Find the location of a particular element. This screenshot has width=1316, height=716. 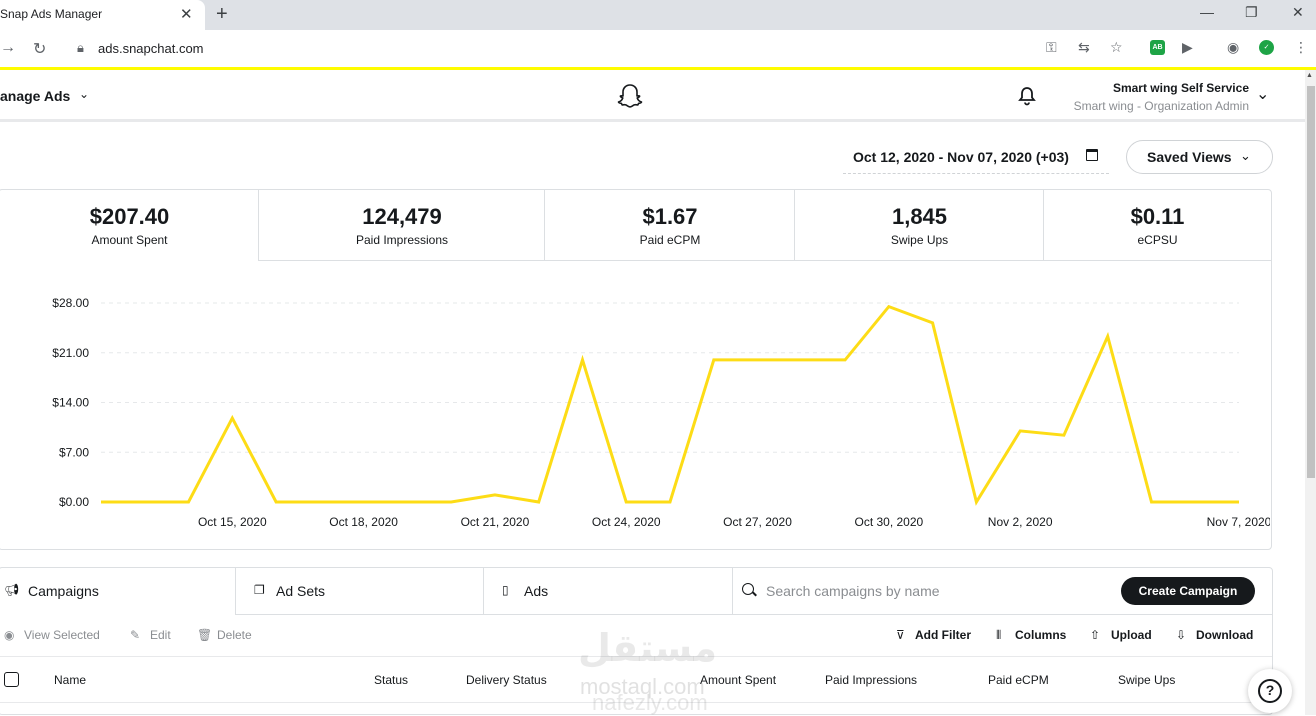

profile-icon: ◉ is located at coordinates (1233, 47).